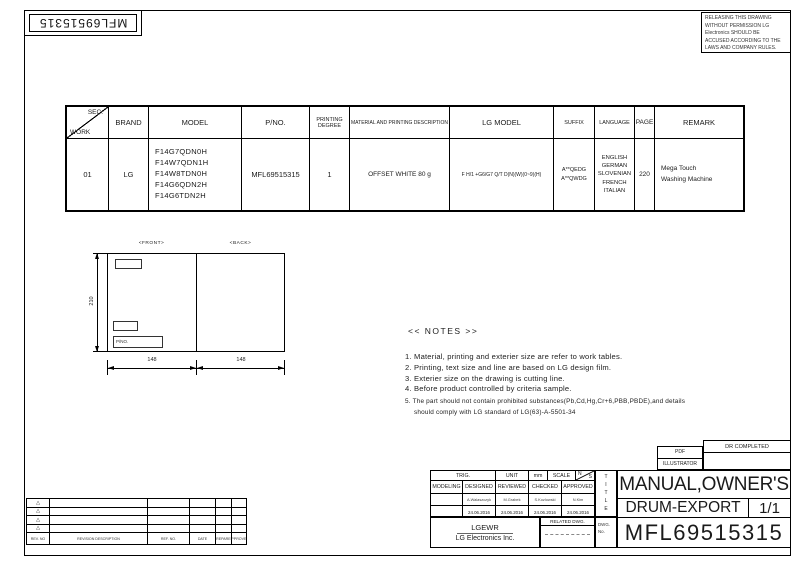  What do you see at coordinates (680, 463) in the screenshot?
I see `output-illustrator-label: ILLUSTRATOR` at bounding box center [680, 463].